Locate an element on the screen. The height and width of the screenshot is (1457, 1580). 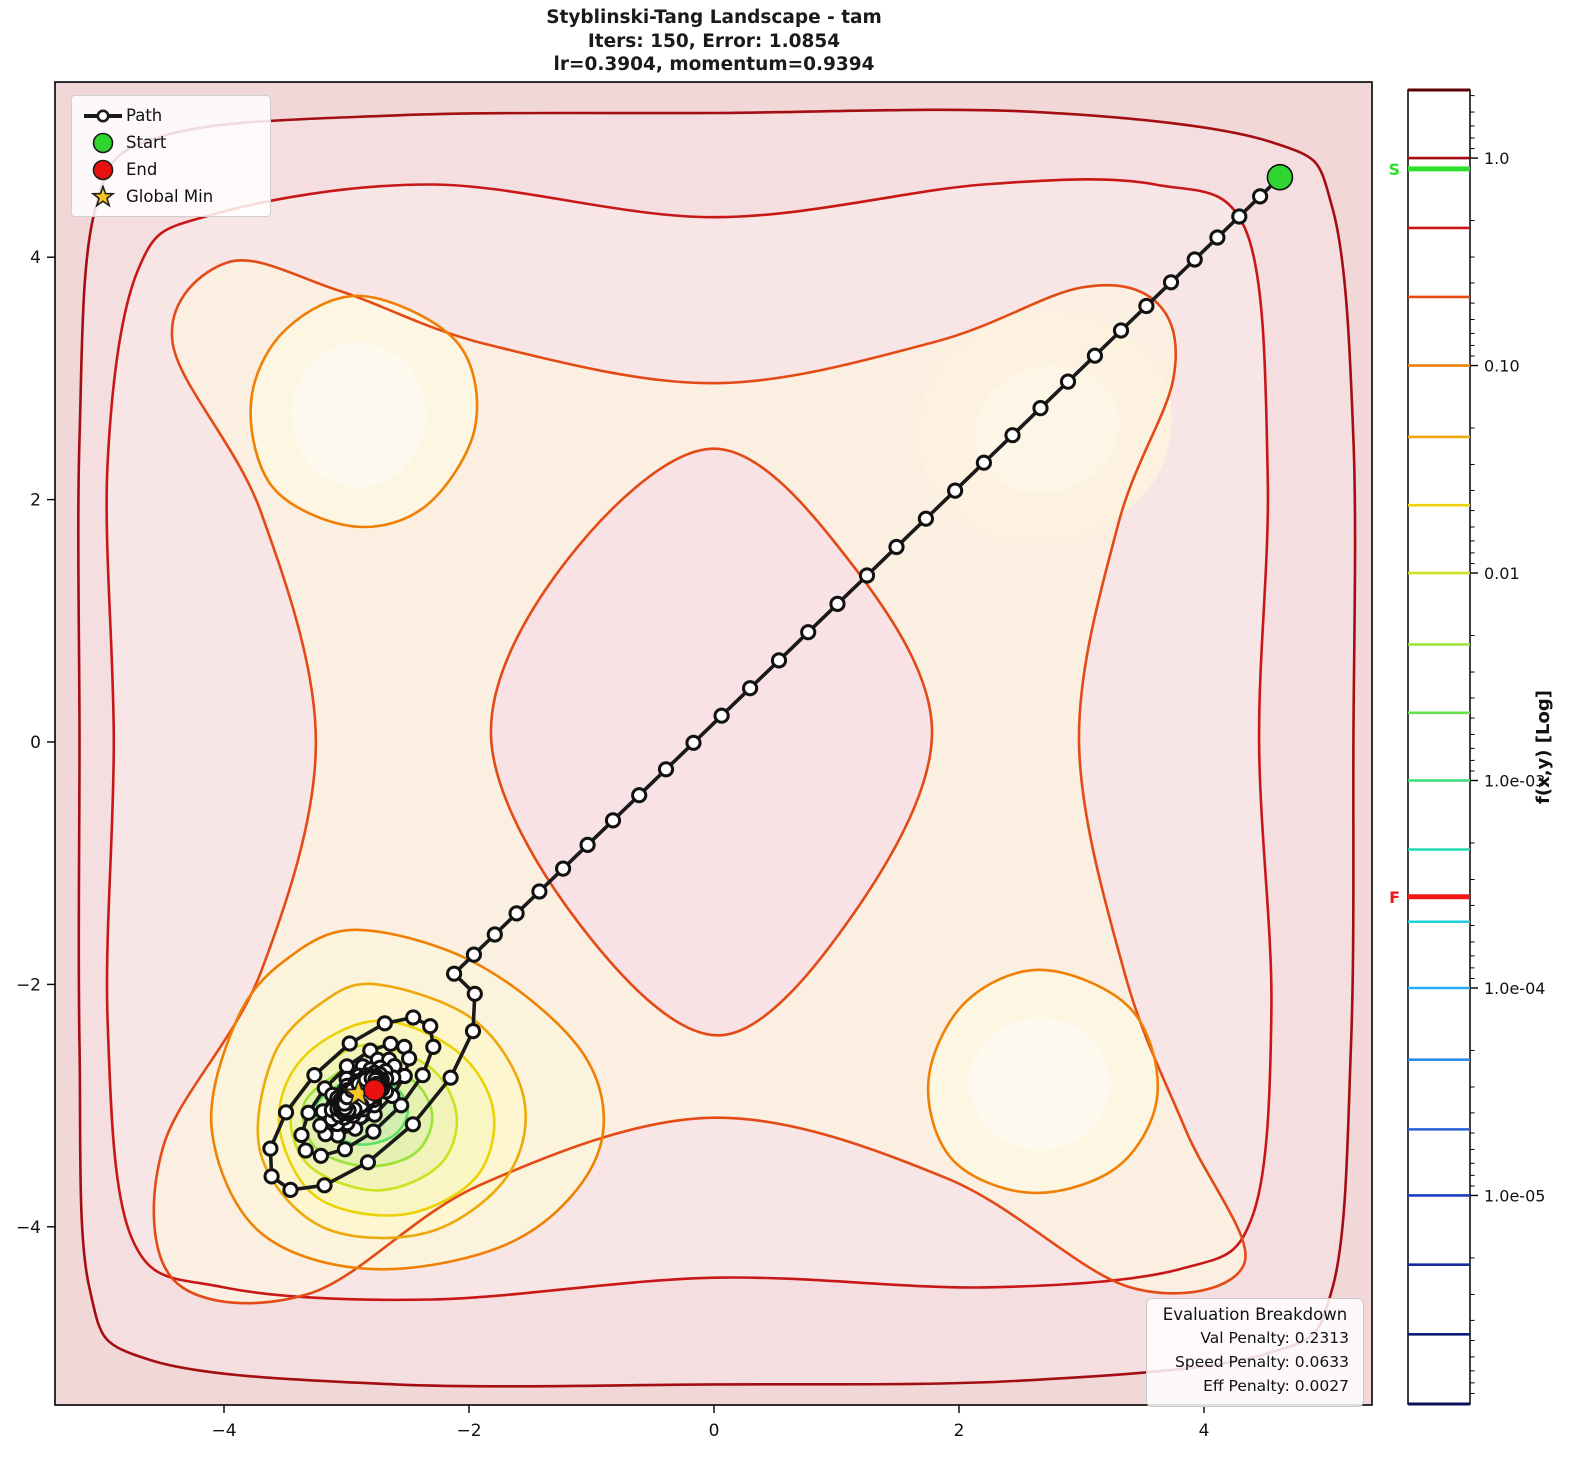
x-tick-label: −2 is located at coordinates (468, 1431).